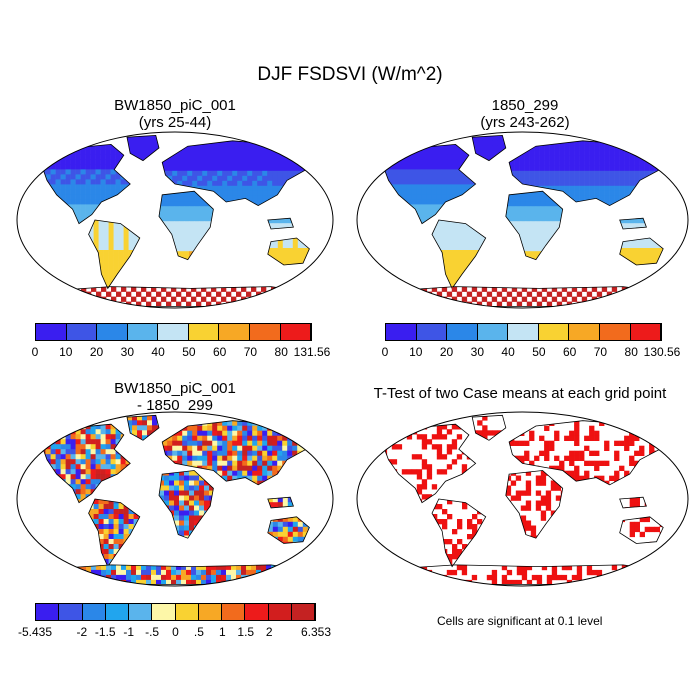 This screenshot has height=700, width=700. I want to click on coastline-australia, so click(288, 251).